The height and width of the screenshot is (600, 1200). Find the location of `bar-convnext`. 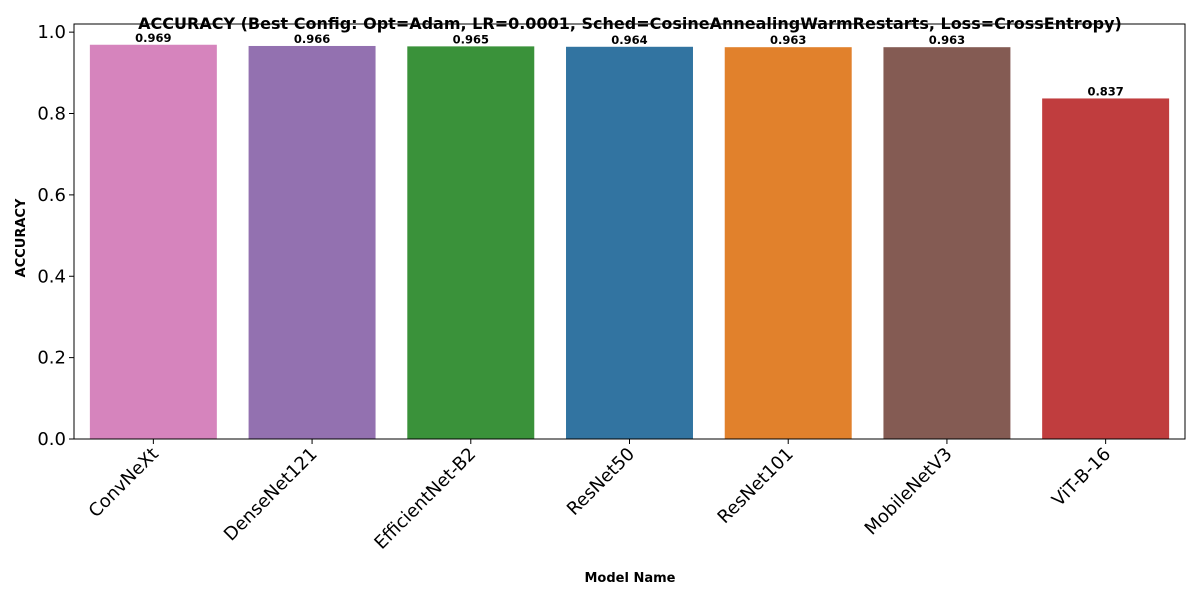

bar-convnext is located at coordinates (153, 241).